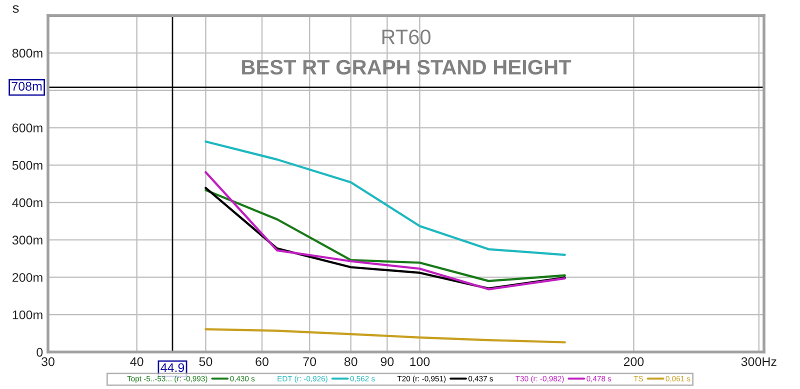  What do you see at coordinates (758, 361) in the screenshot?
I see `x-tick-label: 300Hz` at bounding box center [758, 361].